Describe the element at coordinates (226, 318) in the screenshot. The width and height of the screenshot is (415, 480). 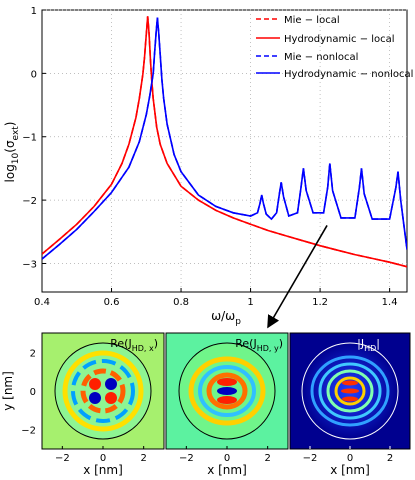
I see `main-x-axis-label: ω/ωp` at that location.